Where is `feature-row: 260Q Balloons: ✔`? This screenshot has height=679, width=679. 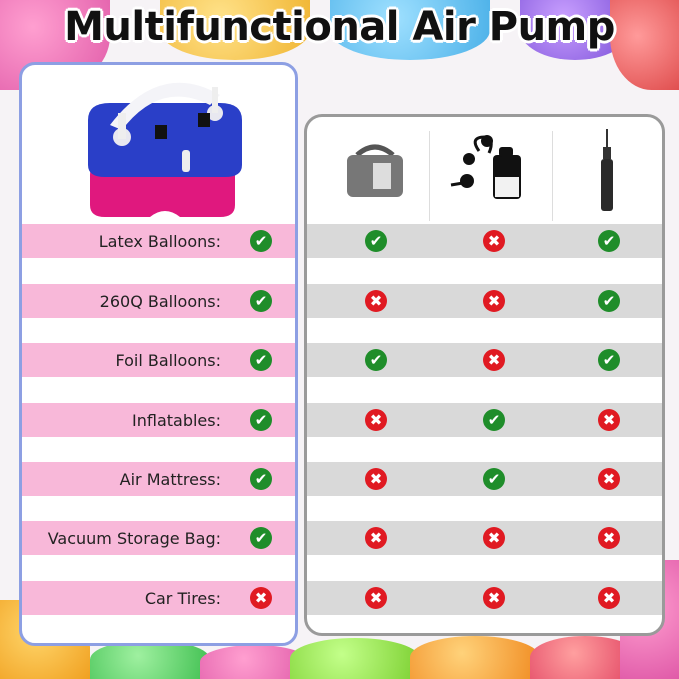 feature-row: 260Q Balloons: ✔ is located at coordinates (158, 301).